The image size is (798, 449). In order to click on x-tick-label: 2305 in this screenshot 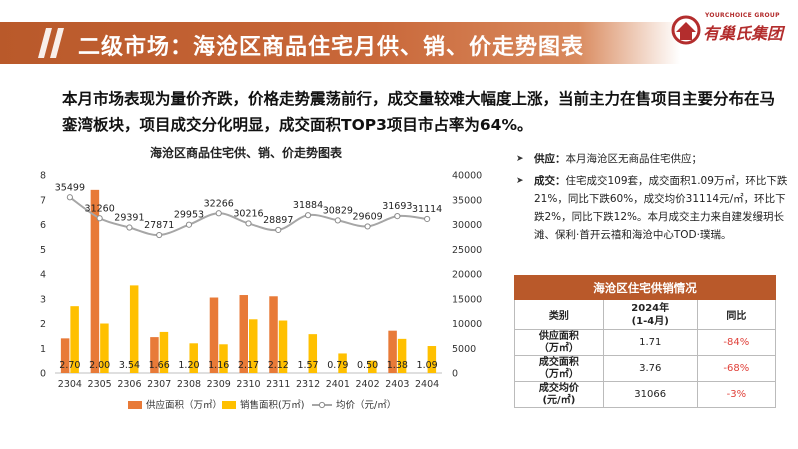, I will do `click(100, 384)`.